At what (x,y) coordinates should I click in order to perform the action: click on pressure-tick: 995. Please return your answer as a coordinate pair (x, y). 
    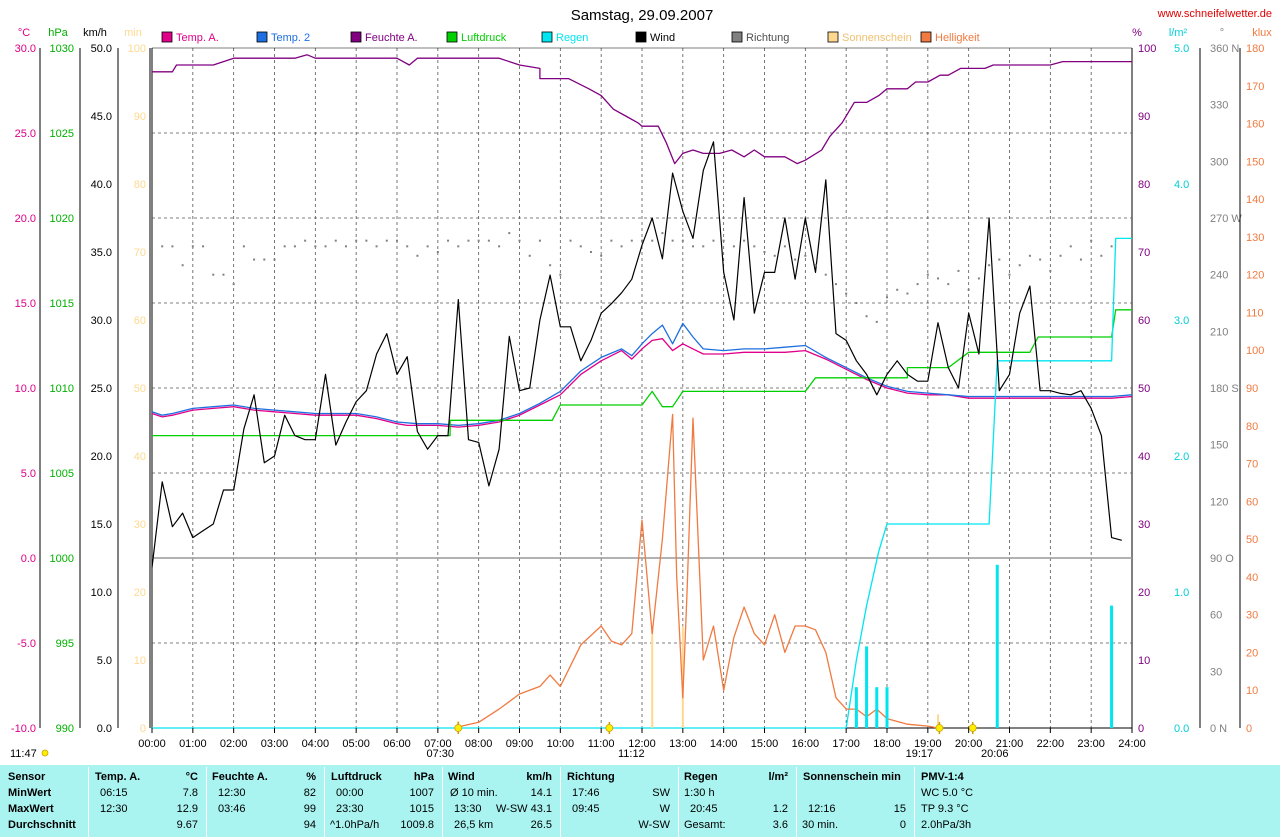
    Looking at the image, I should click on (65, 644).